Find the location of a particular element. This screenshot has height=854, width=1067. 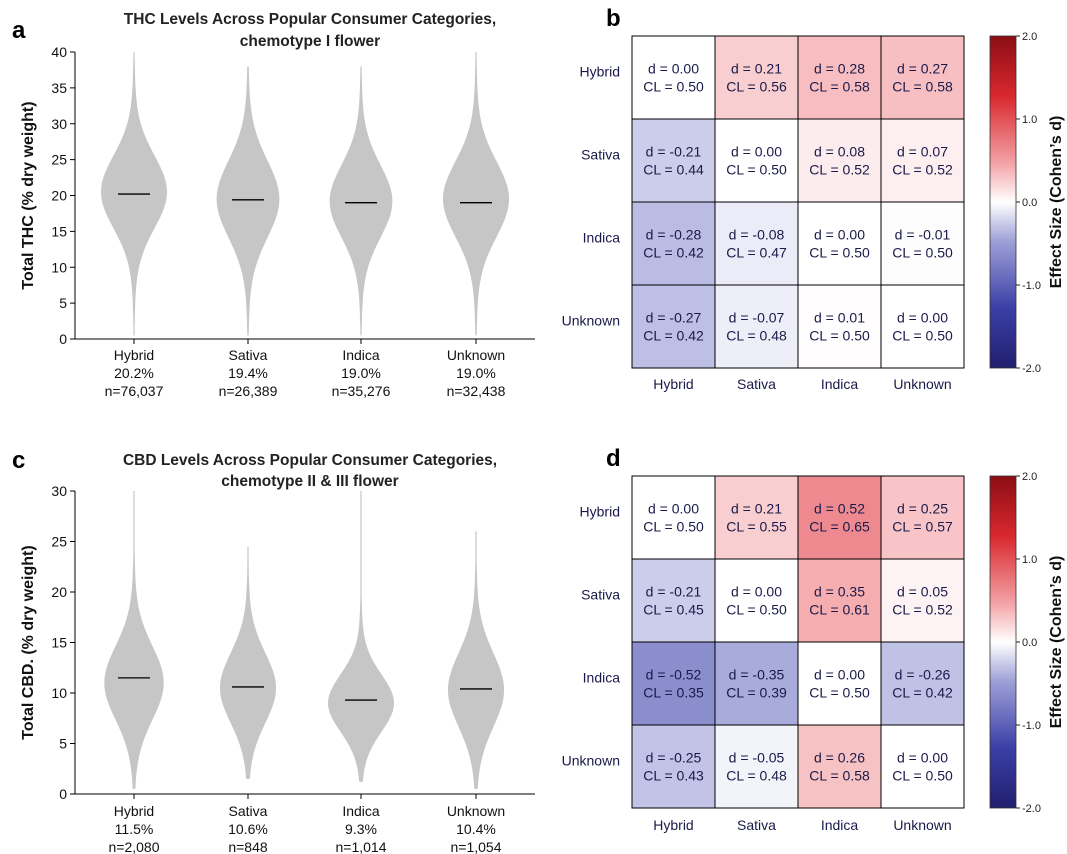

row-label: Sativa is located at coordinates (600, 595).